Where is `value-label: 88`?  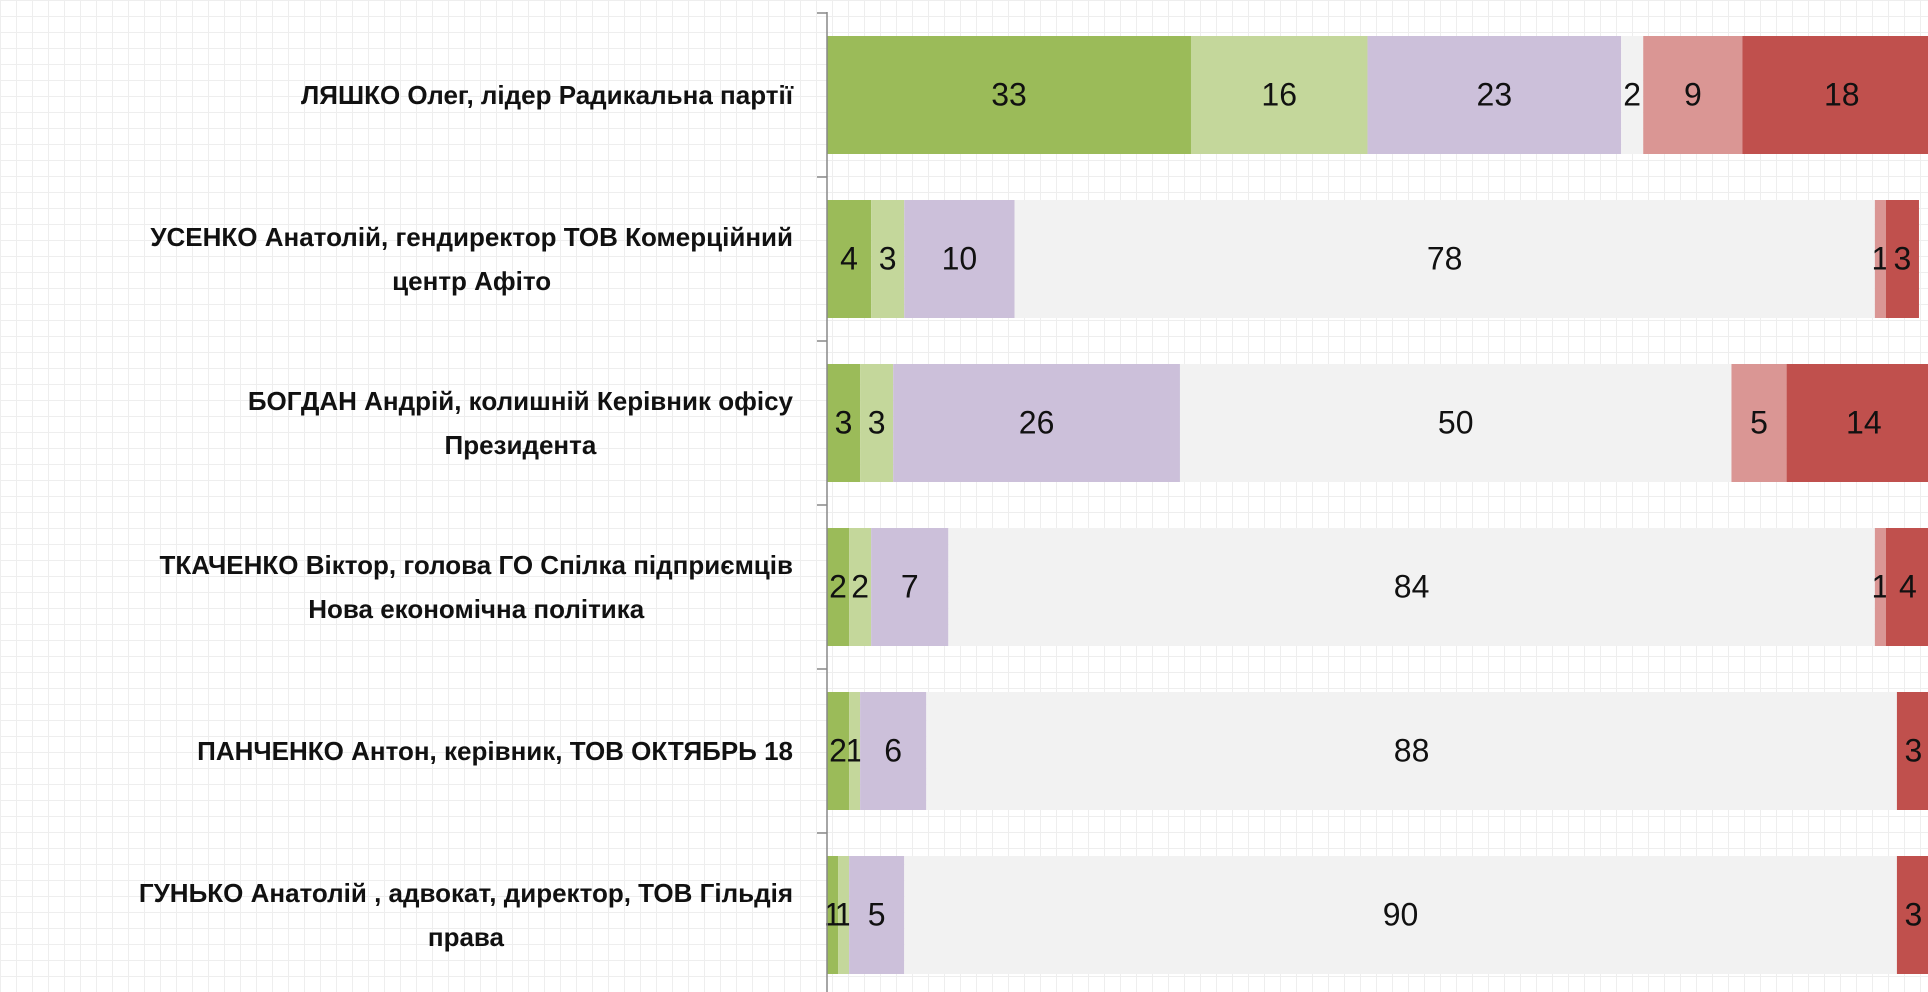 value-label: 88 is located at coordinates (1412, 750).